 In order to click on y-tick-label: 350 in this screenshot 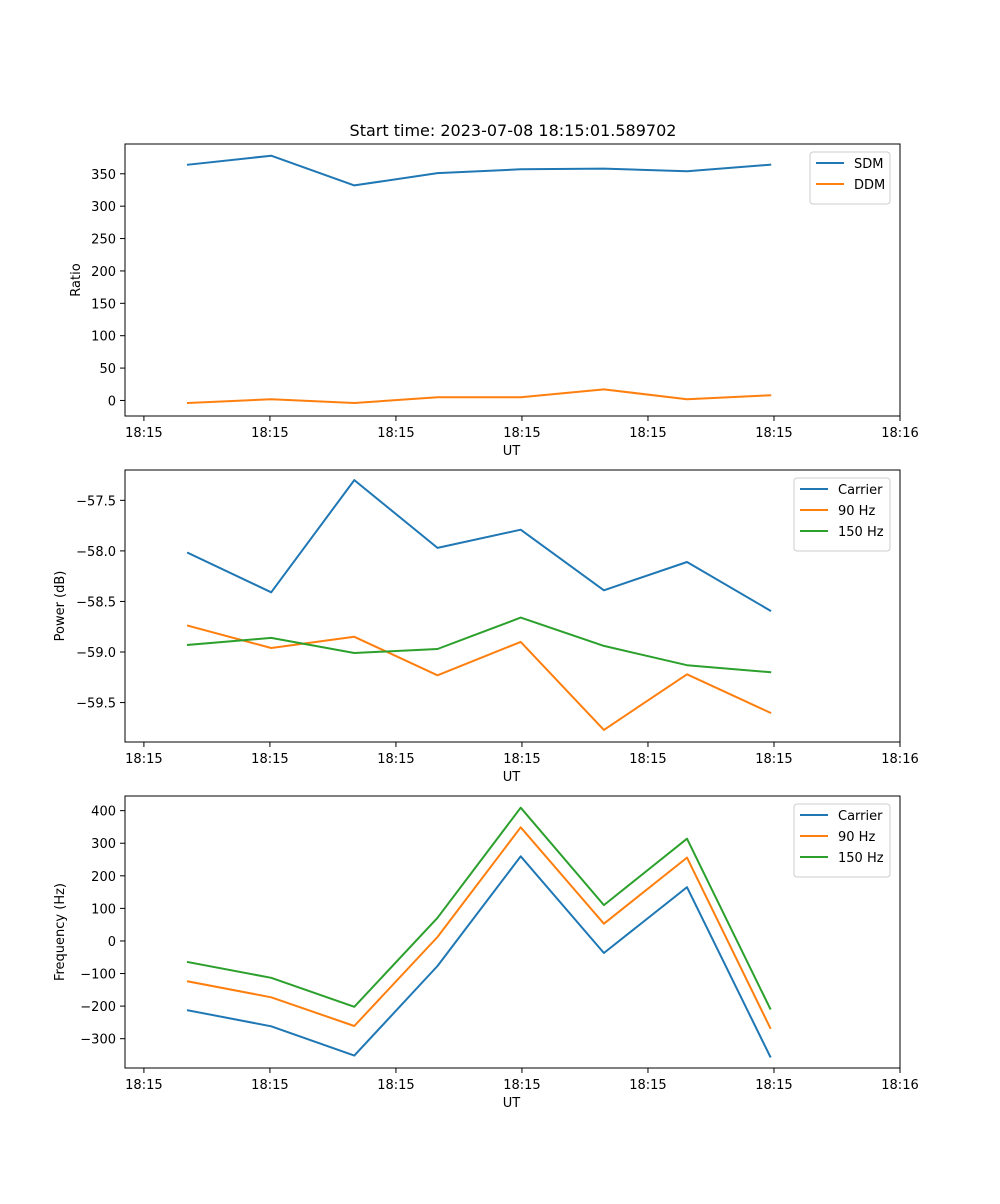, I will do `click(103, 175)`.